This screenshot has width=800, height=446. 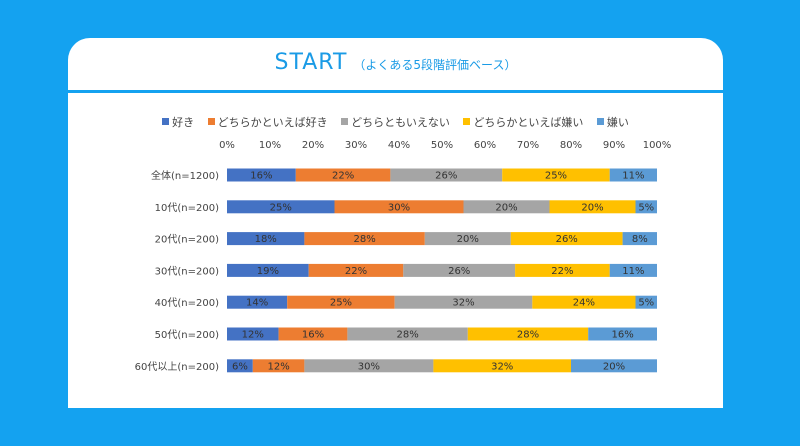 I want to click on legend-label: 嫌い, so click(x=617, y=122).